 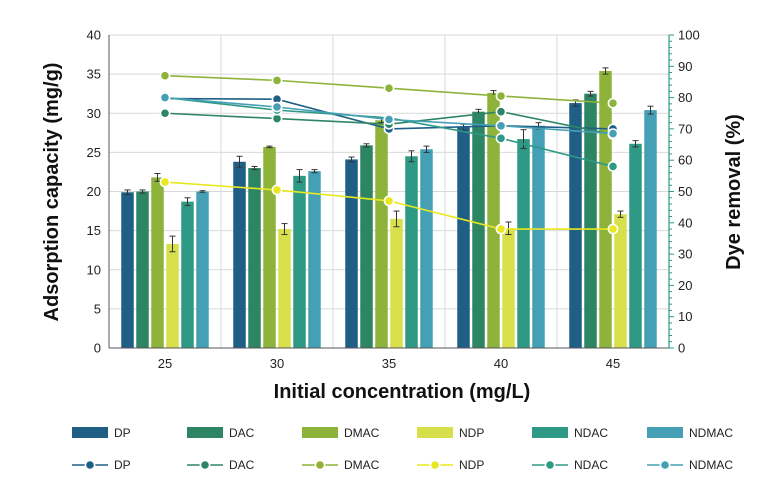 I want to click on y2-tick-label: 100, so click(x=689, y=35).